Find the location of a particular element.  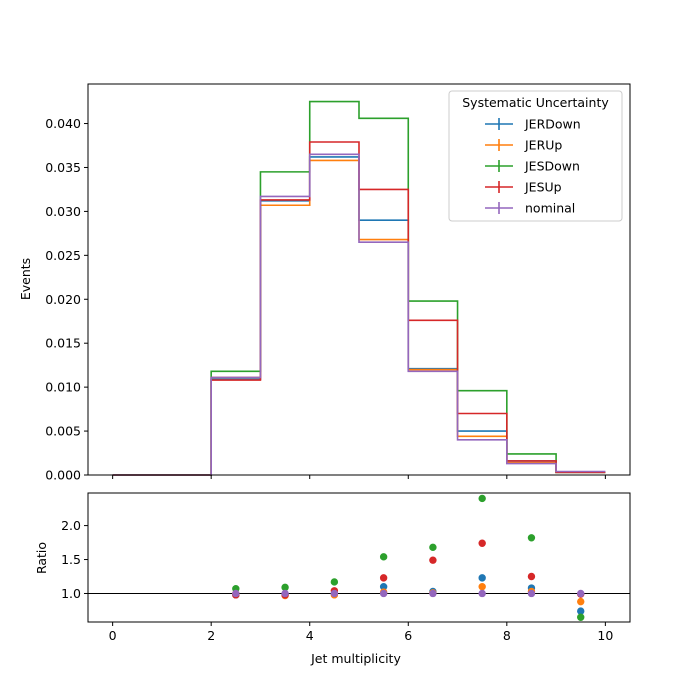

bottom-plot-area is located at coordinates (359, 557).